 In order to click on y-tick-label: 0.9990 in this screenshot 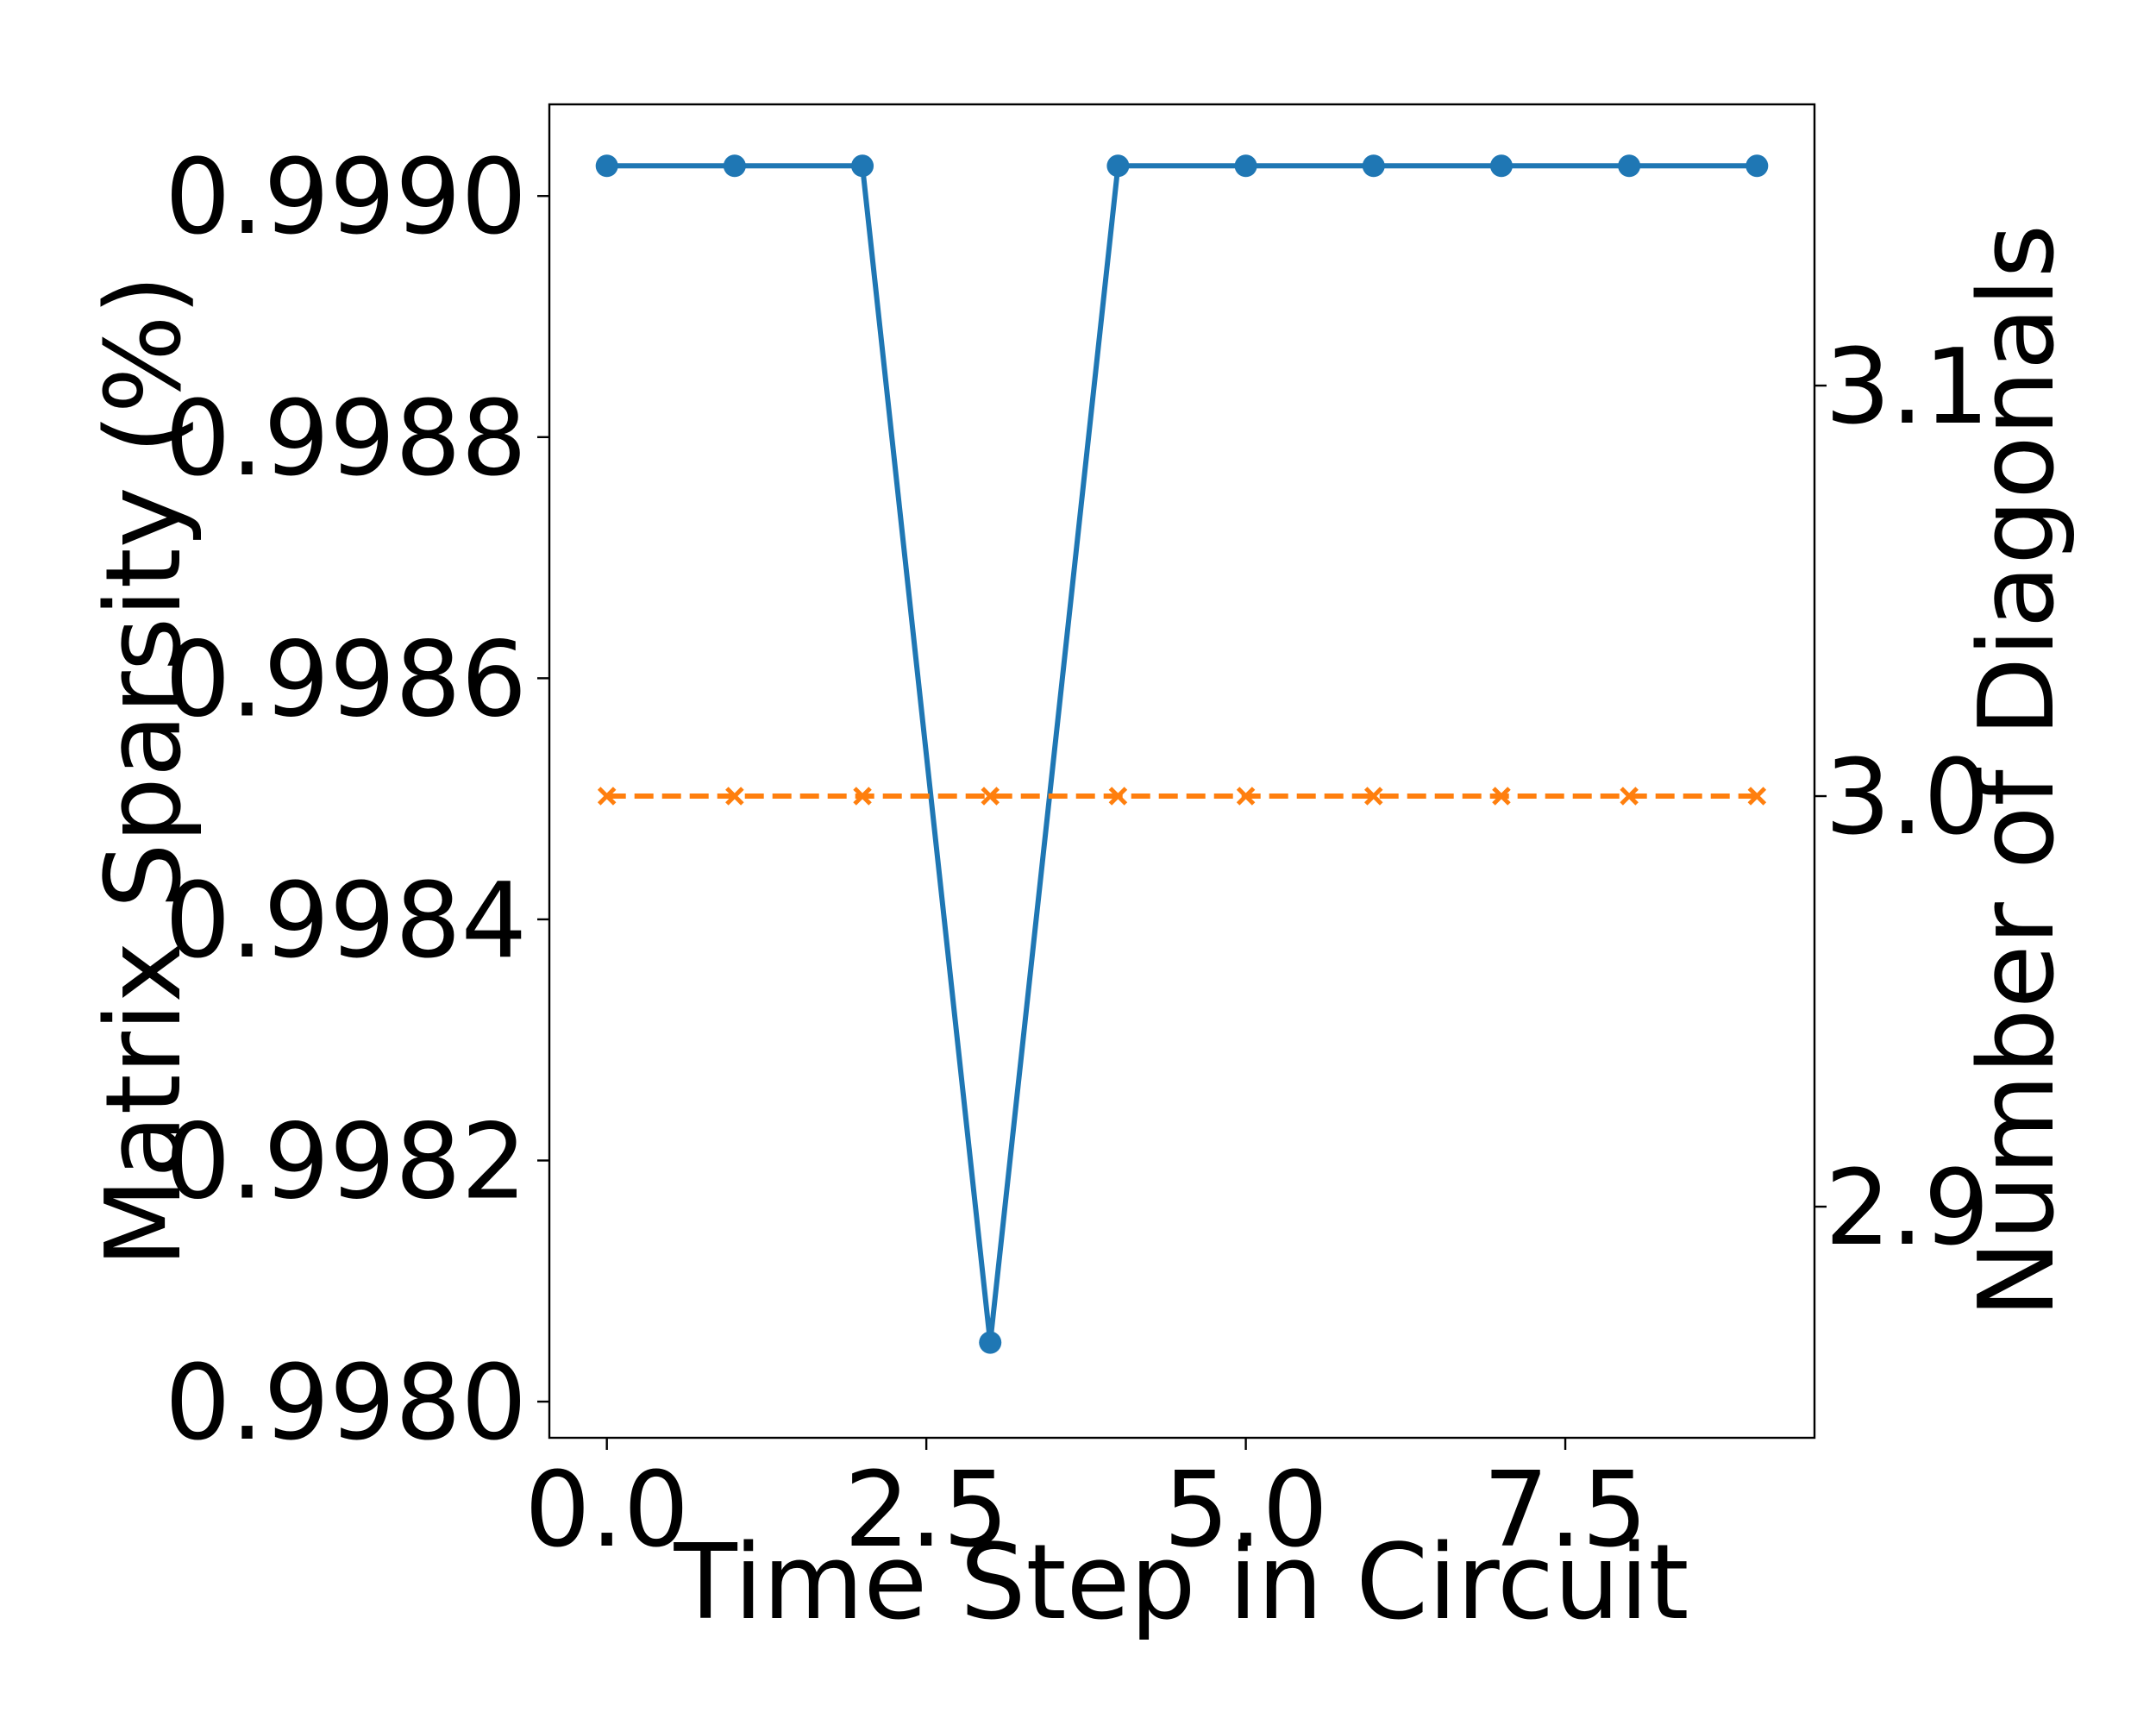, I will do `click(346, 198)`.